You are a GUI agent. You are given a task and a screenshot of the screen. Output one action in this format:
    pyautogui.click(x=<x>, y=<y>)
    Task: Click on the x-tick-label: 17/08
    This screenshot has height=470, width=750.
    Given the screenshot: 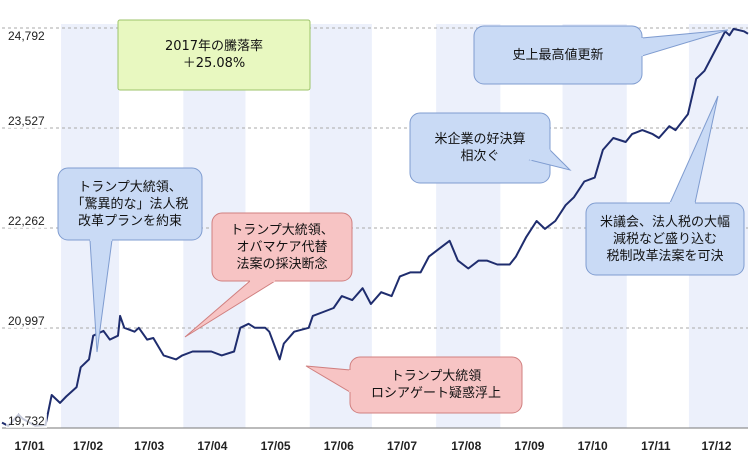 What is the action you would take?
    pyautogui.click(x=466, y=446)
    